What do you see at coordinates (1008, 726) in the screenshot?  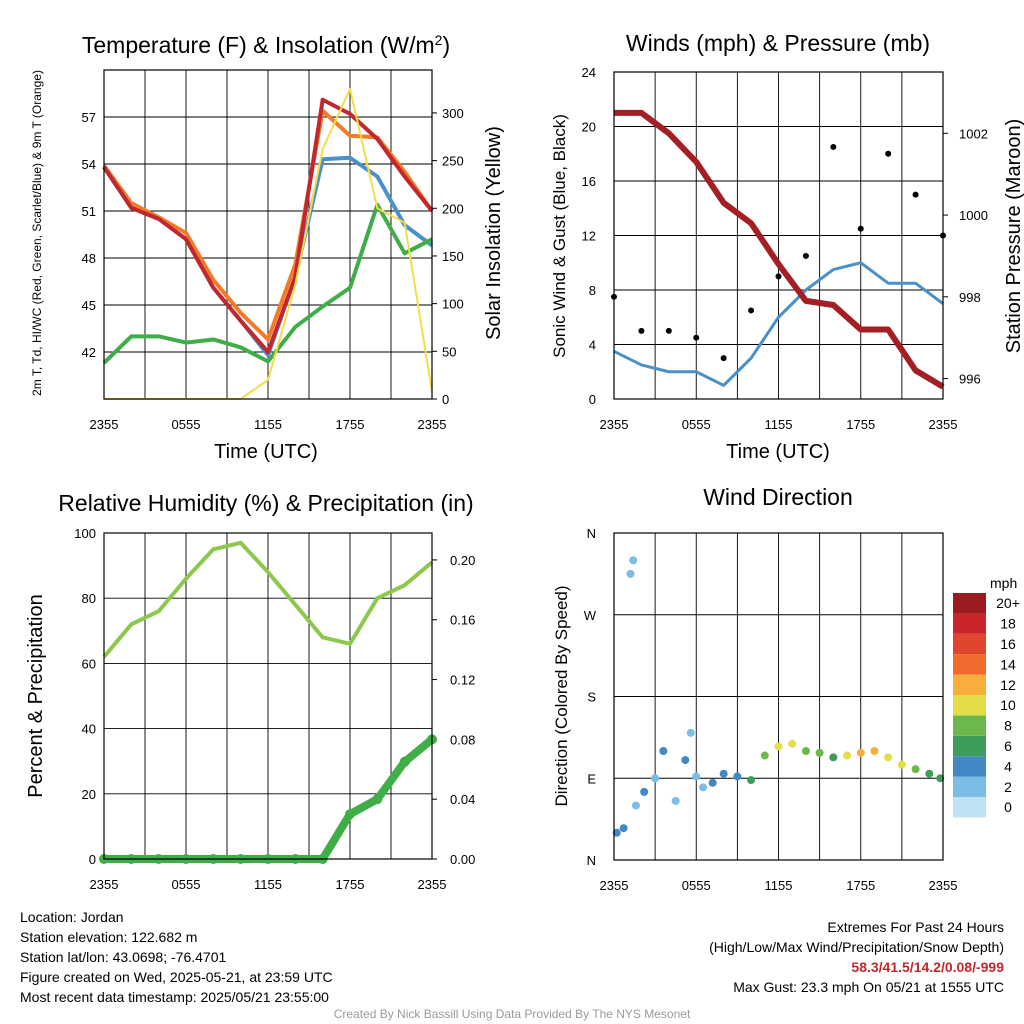 I see `colorbar-label: 8` at bounding box center [1008, 726].